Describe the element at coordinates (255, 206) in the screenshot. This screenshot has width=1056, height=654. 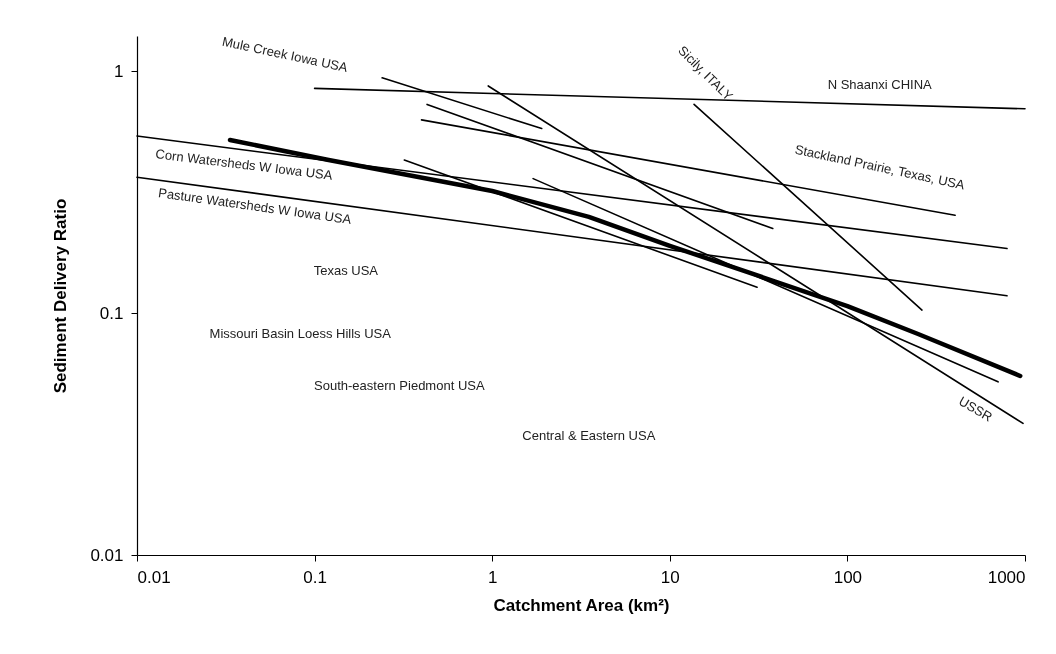
I see `annotation: Pasture Watersheds W Iowa USA` at that location.